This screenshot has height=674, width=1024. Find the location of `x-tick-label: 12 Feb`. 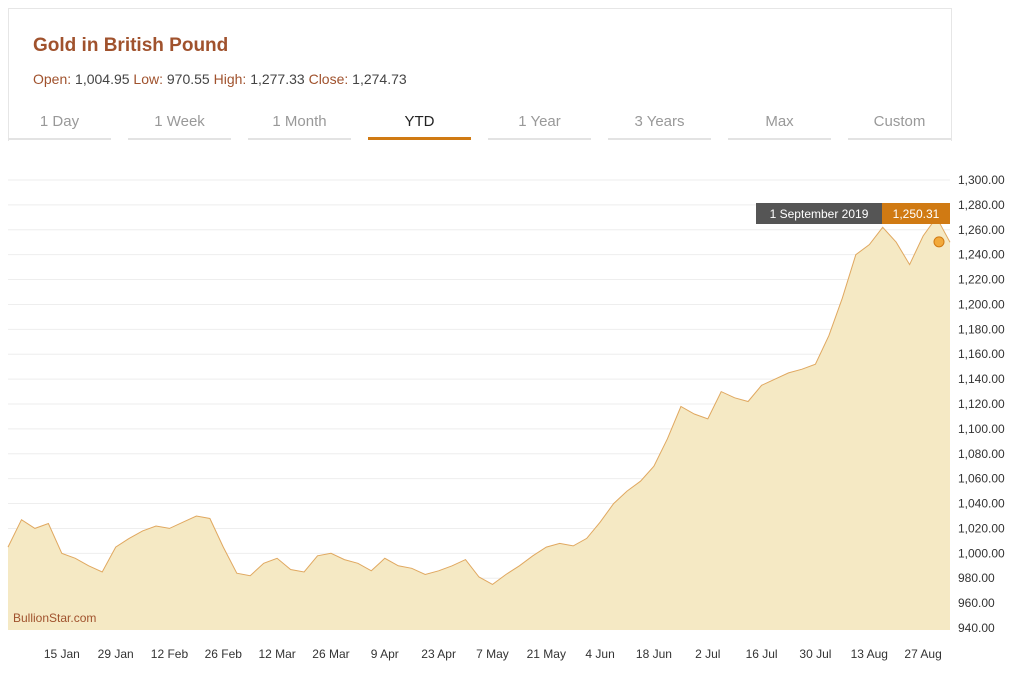

x-tick-label: 12 Feb is located at coordinates (170, 654).